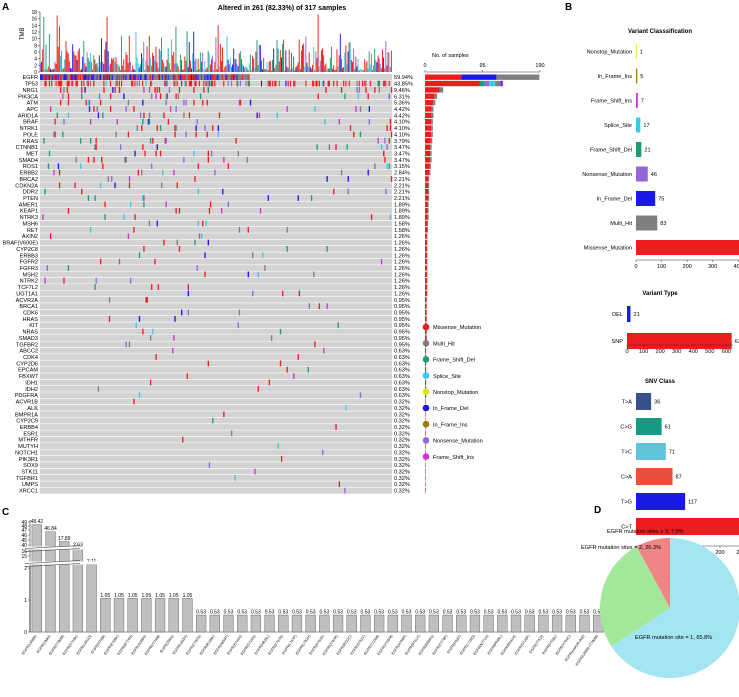  What do you see at coordinates (693, 352) in the screenshot?
I see `variant-type-tick-label: 400` at bounding box center [693, 352].